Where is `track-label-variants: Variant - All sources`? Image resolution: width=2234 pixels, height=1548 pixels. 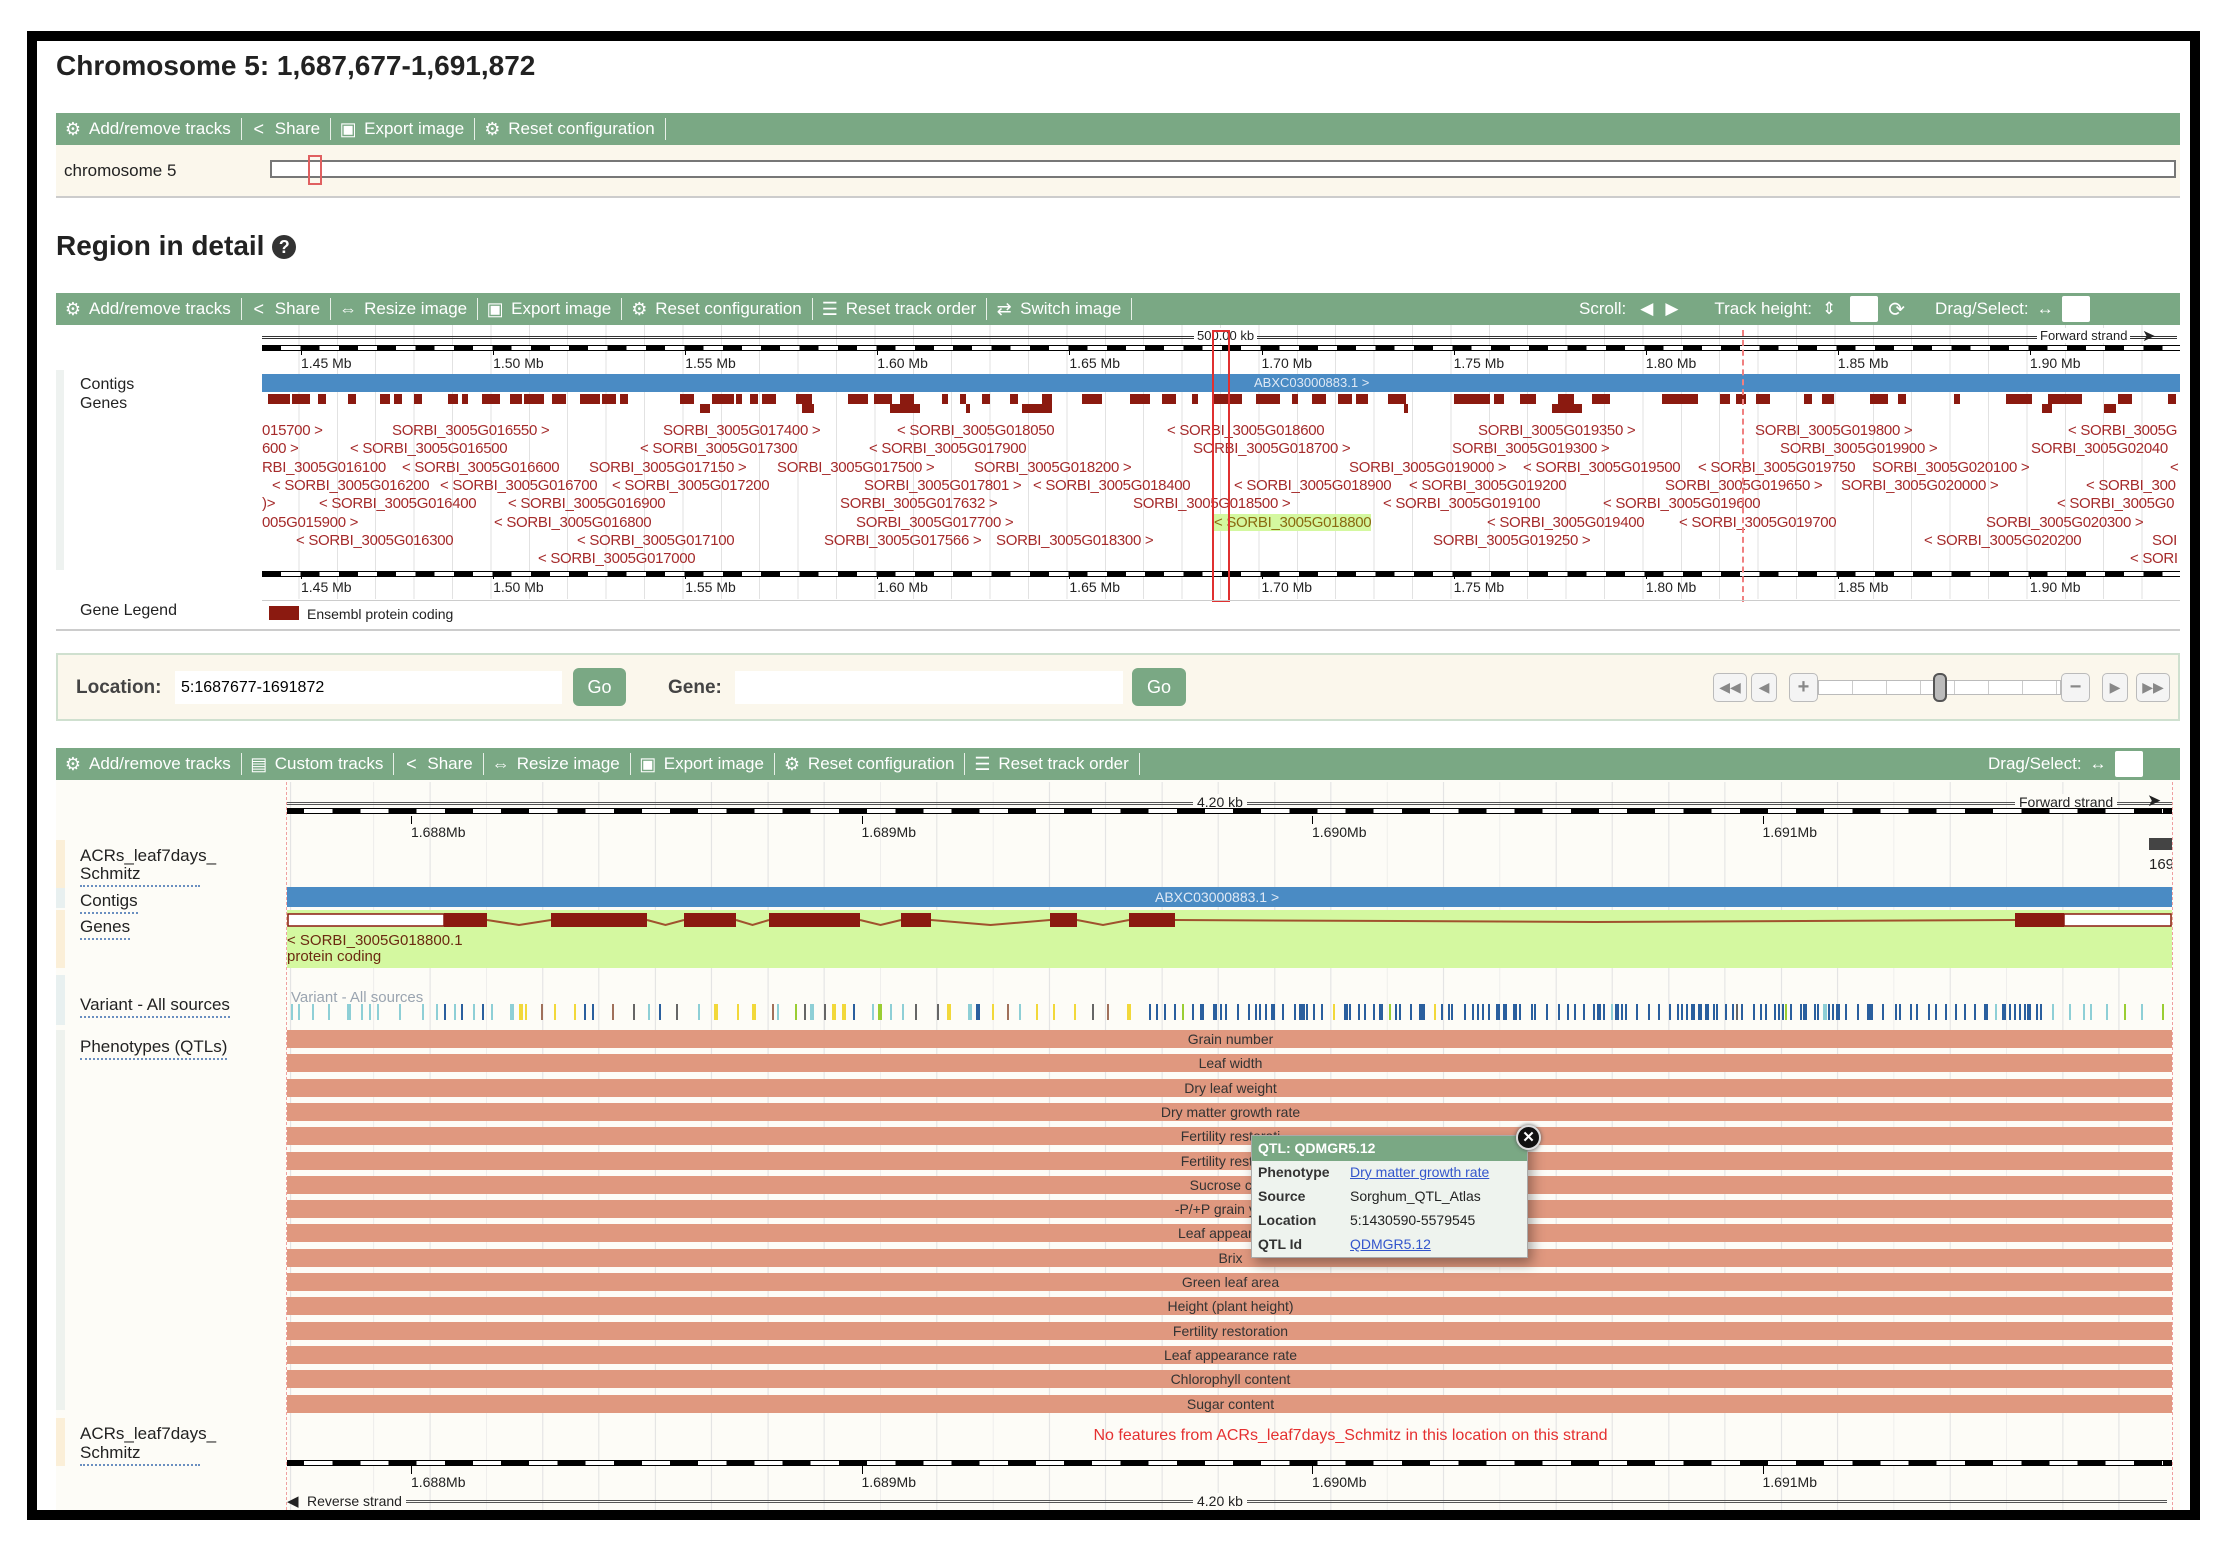 track-label-variants: Variant - All sources is located at coordinates (155, 1006).